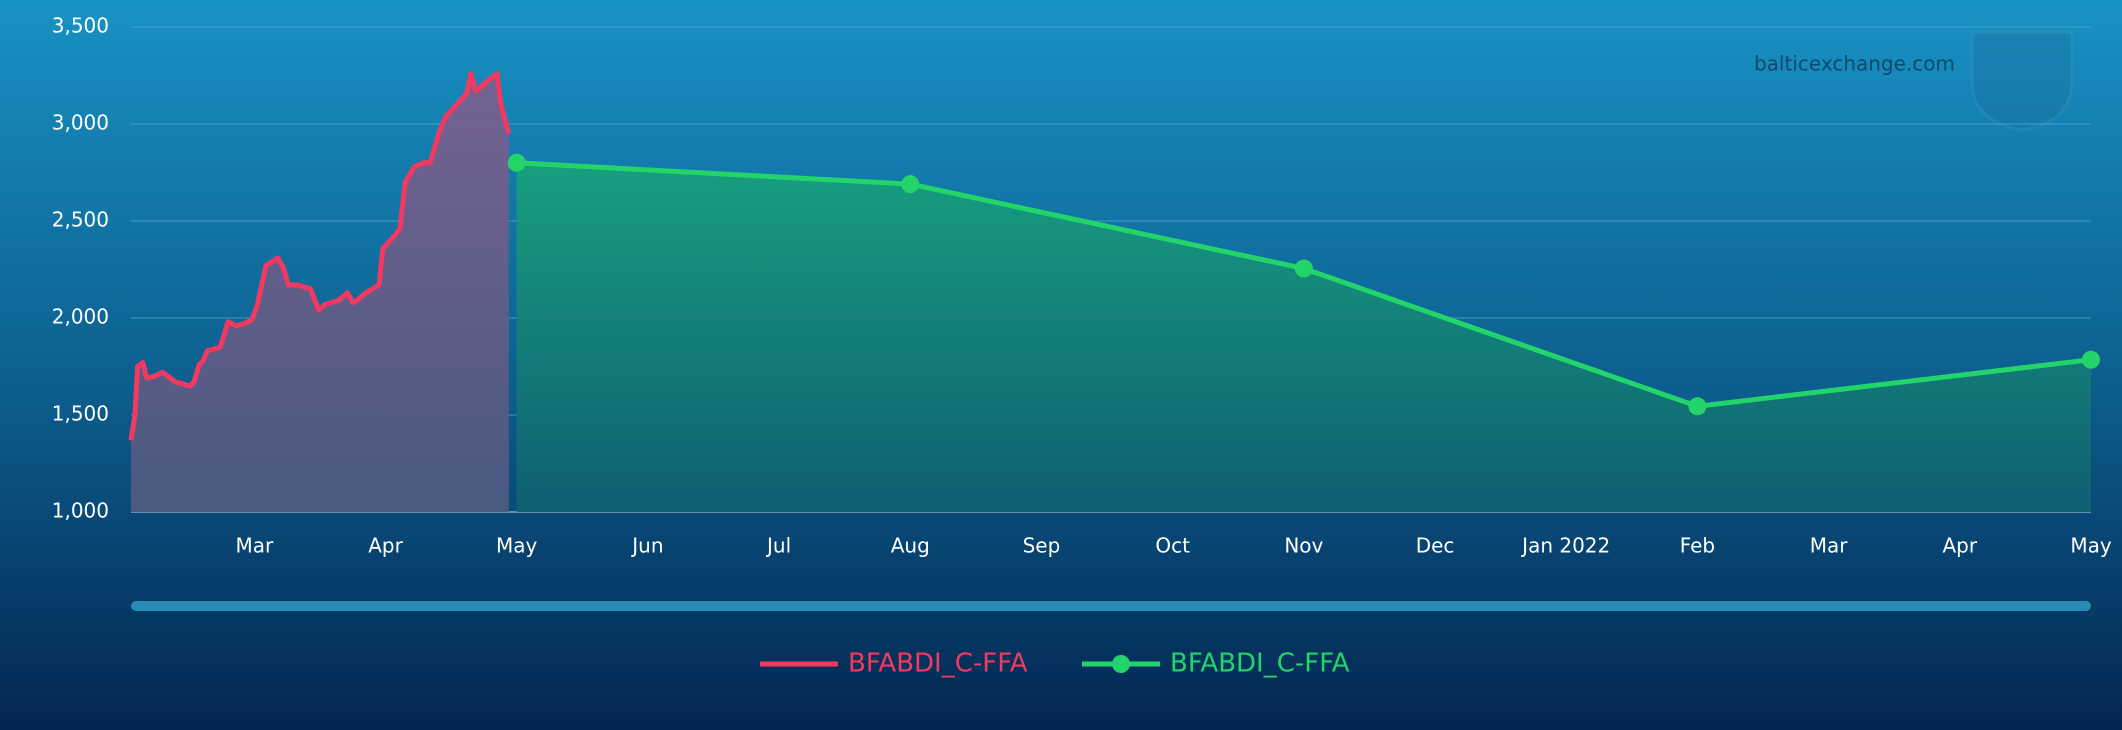  I want to click on logo, so click(2022, 81).